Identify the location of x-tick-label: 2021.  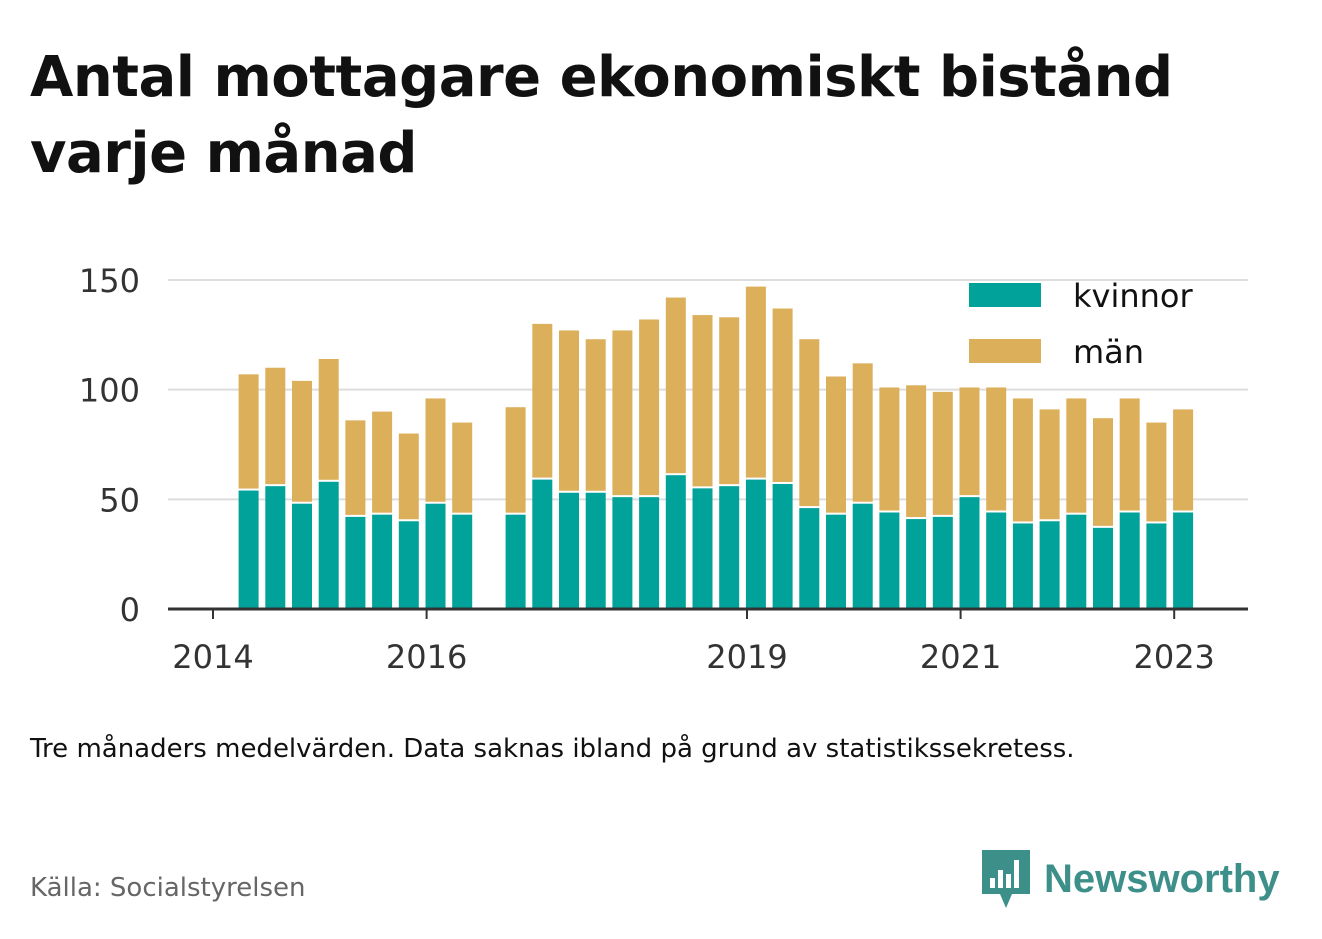
(960, 657).